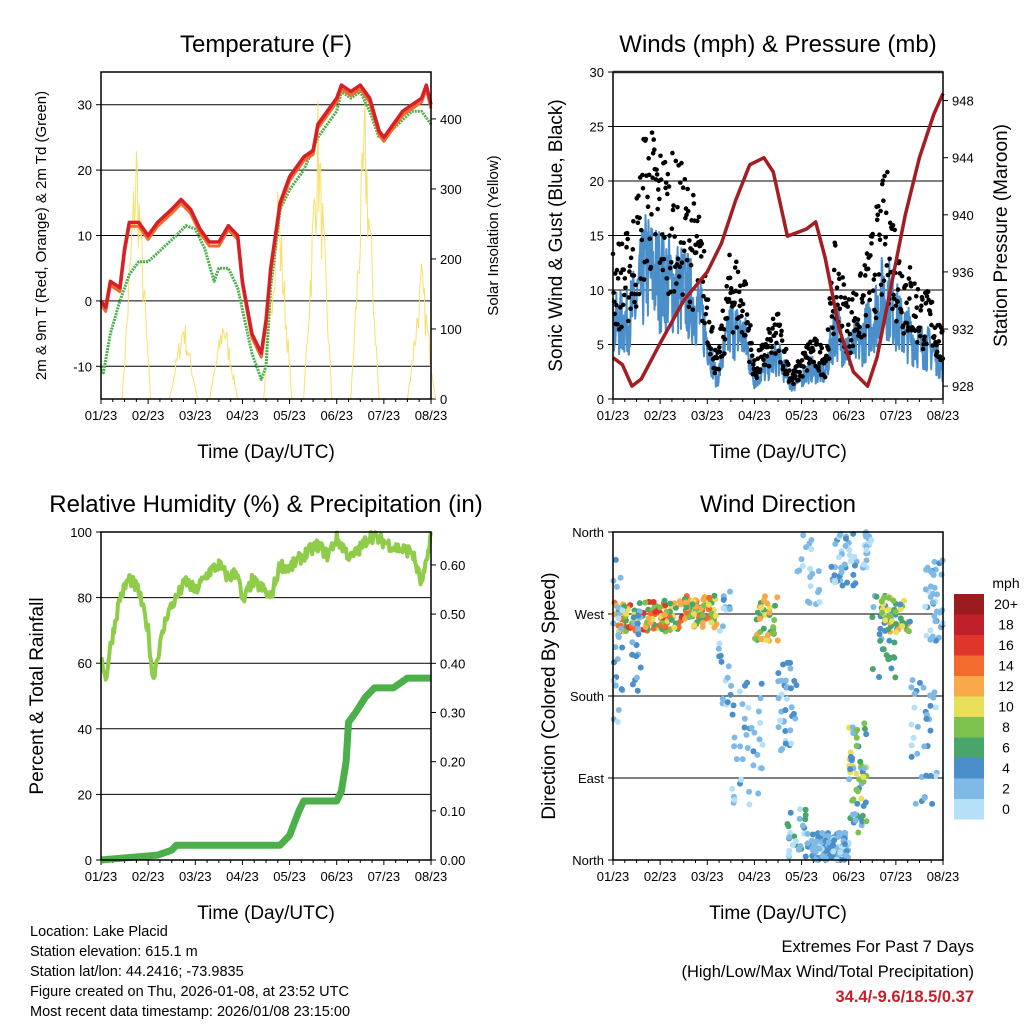  Describe the element at coordinates (1006, 666) in the screenshot. I see `colorbar-tick-label: 14` at that location.